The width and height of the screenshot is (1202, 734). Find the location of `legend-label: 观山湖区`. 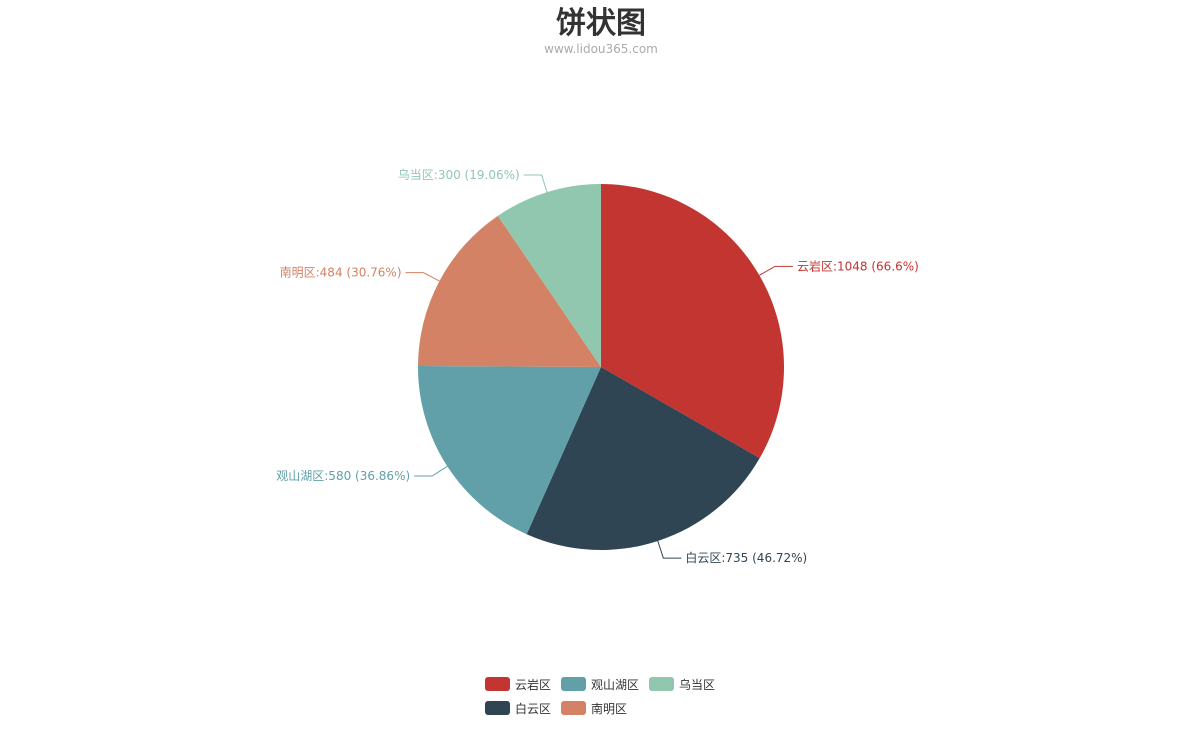

legend-label: 观山湖区 is located at coordinates (615, 684).